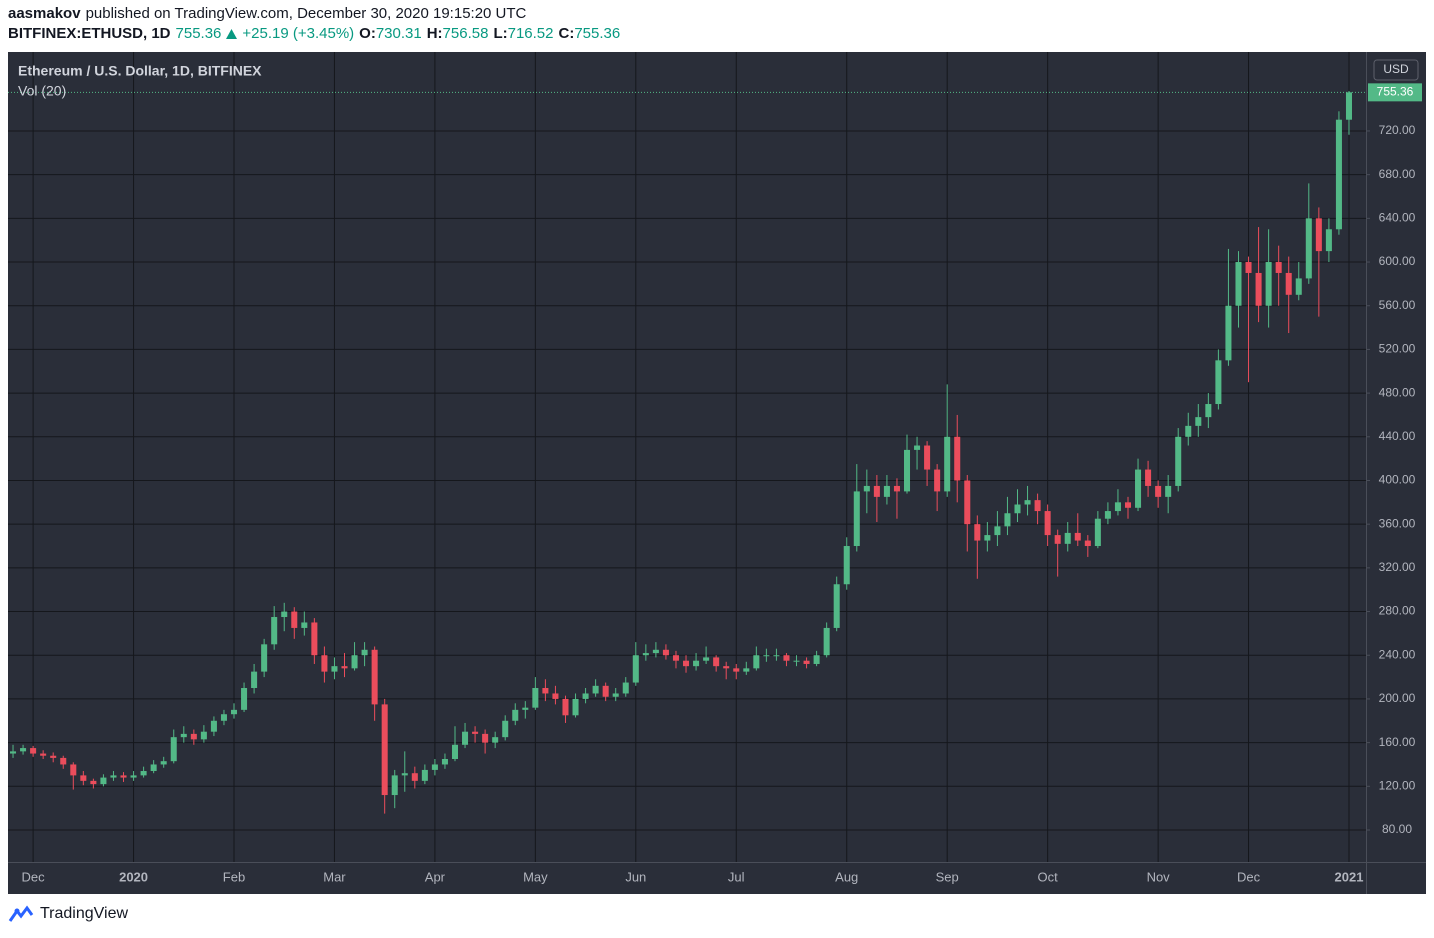 The width and height of the screenshot is (1434, 938). What do you see at coordinates (635, 876) in the screenshot?
I see `x-tick-label: Jun` at bounding box center [635, 876].